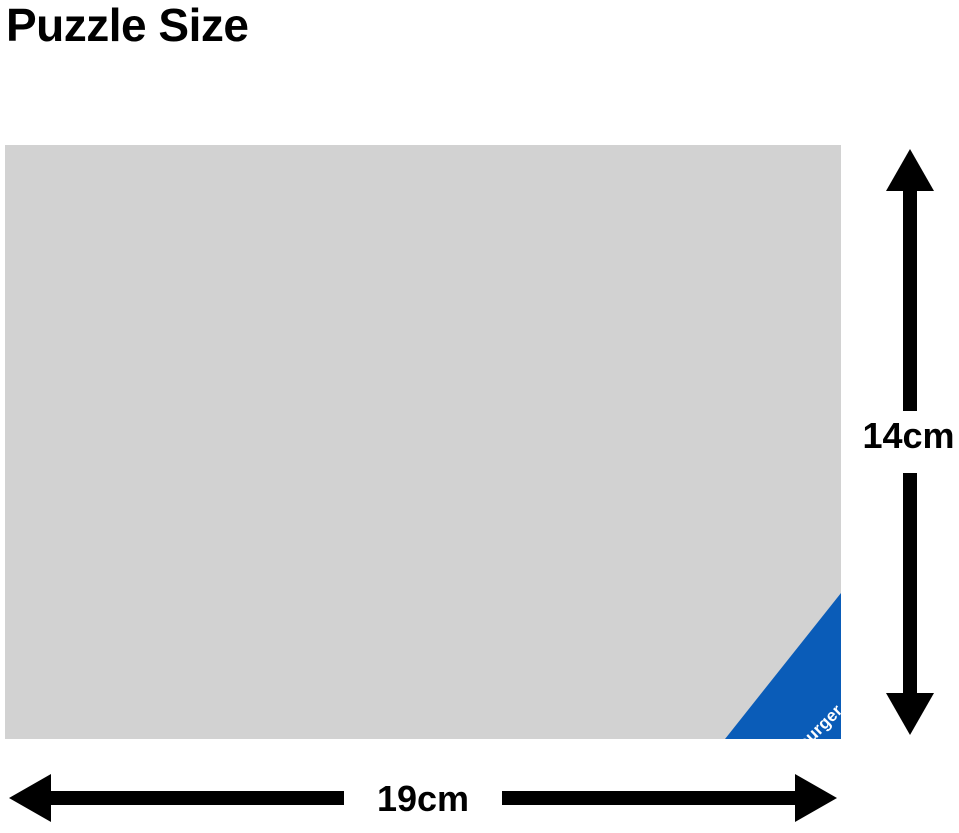 This screenshot has width=959, height=833. I want to click on ravensburger-corner: Ravensburger, so click(783, 666).